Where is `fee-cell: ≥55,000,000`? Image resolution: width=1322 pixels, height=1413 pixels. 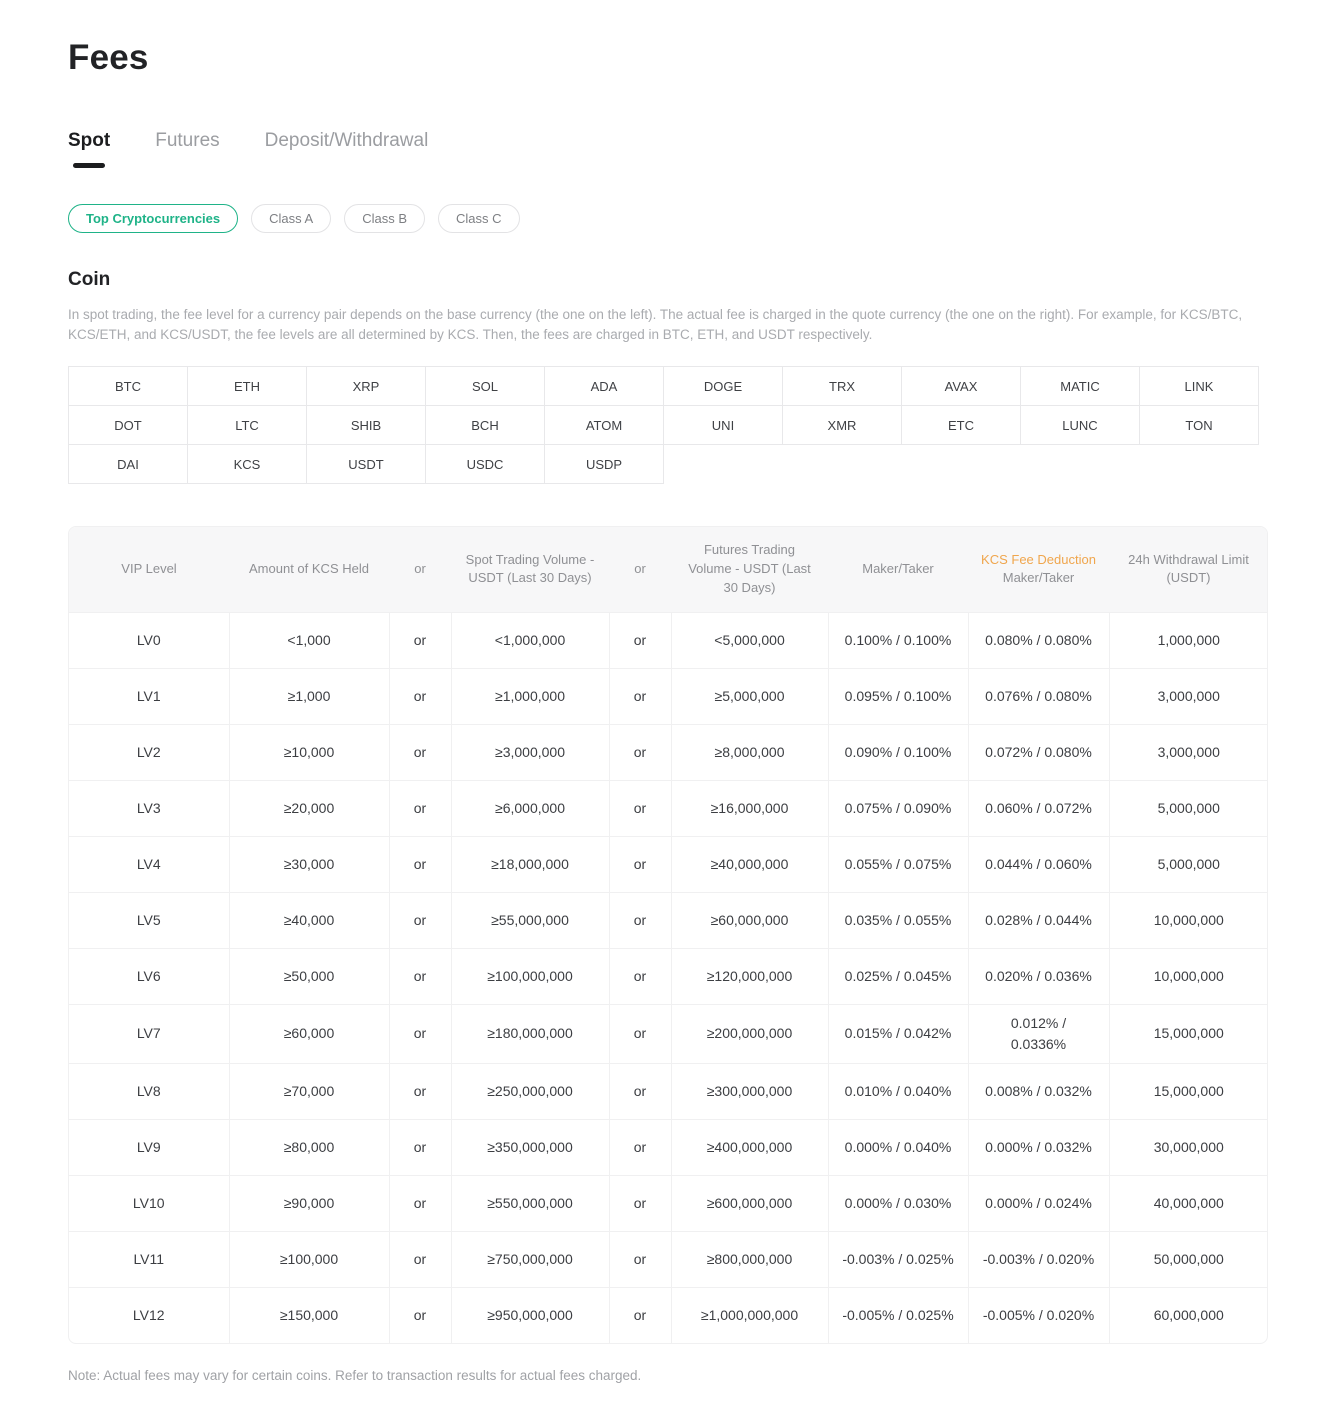
fee-cell: ≥55,000,000 is located at coordinates (529, 920).